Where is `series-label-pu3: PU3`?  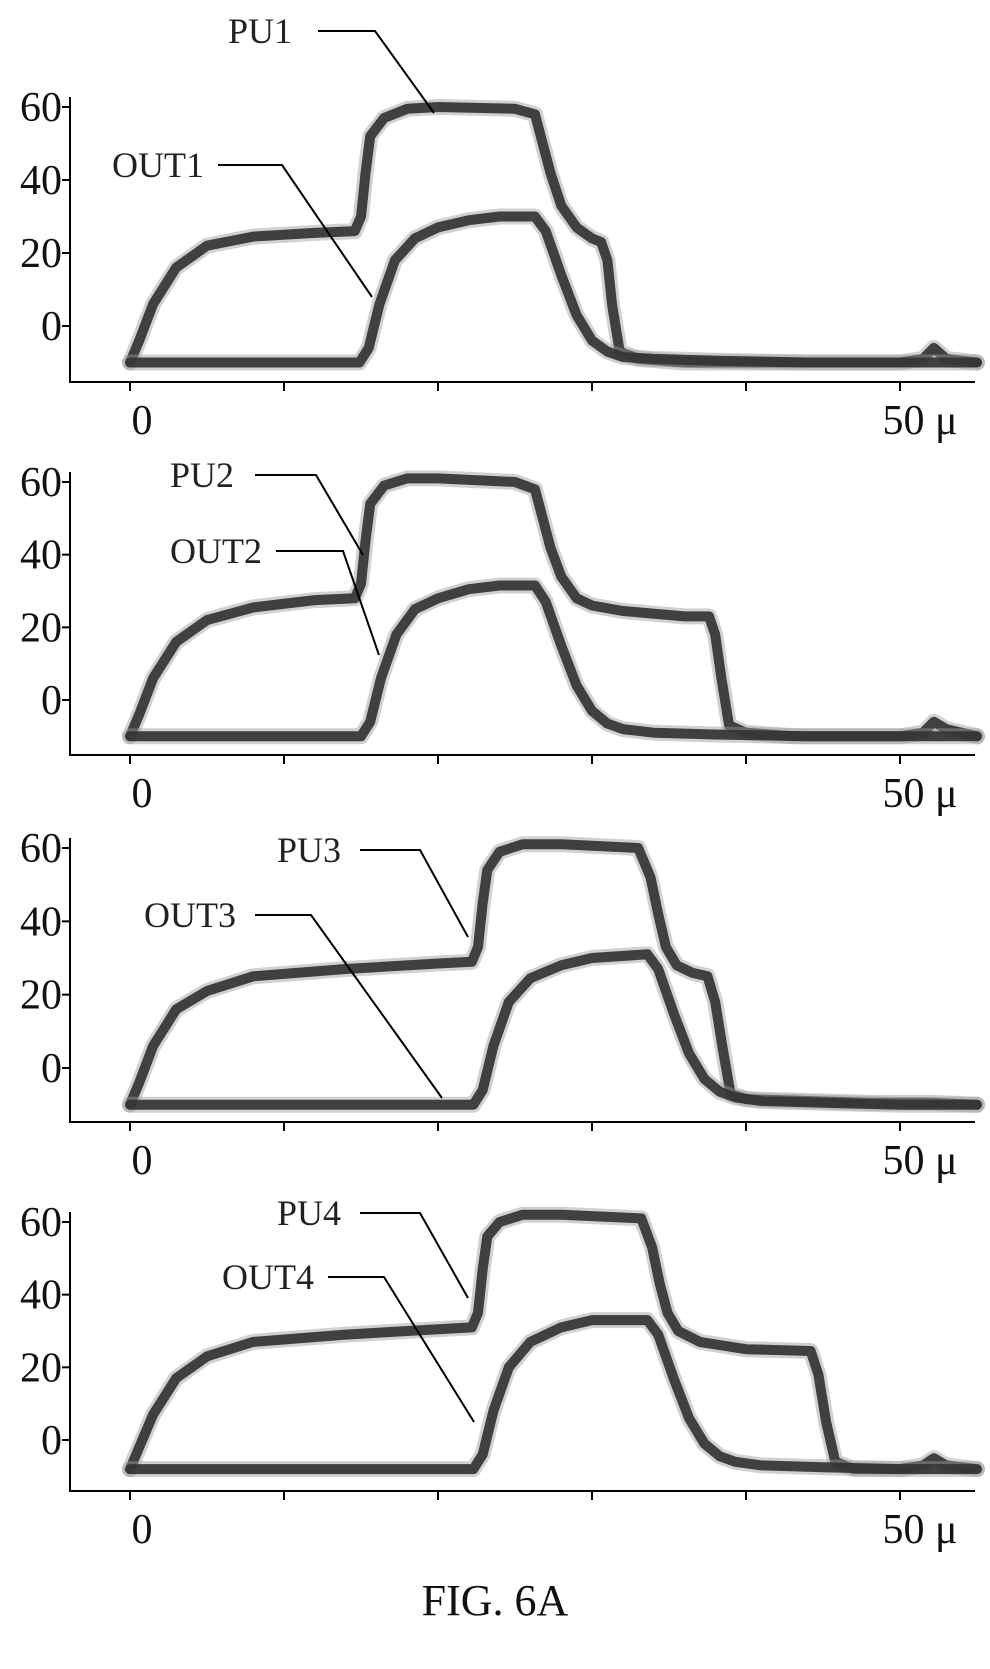
series-label-pu3: PU3 is located at coordinates (309, 850).